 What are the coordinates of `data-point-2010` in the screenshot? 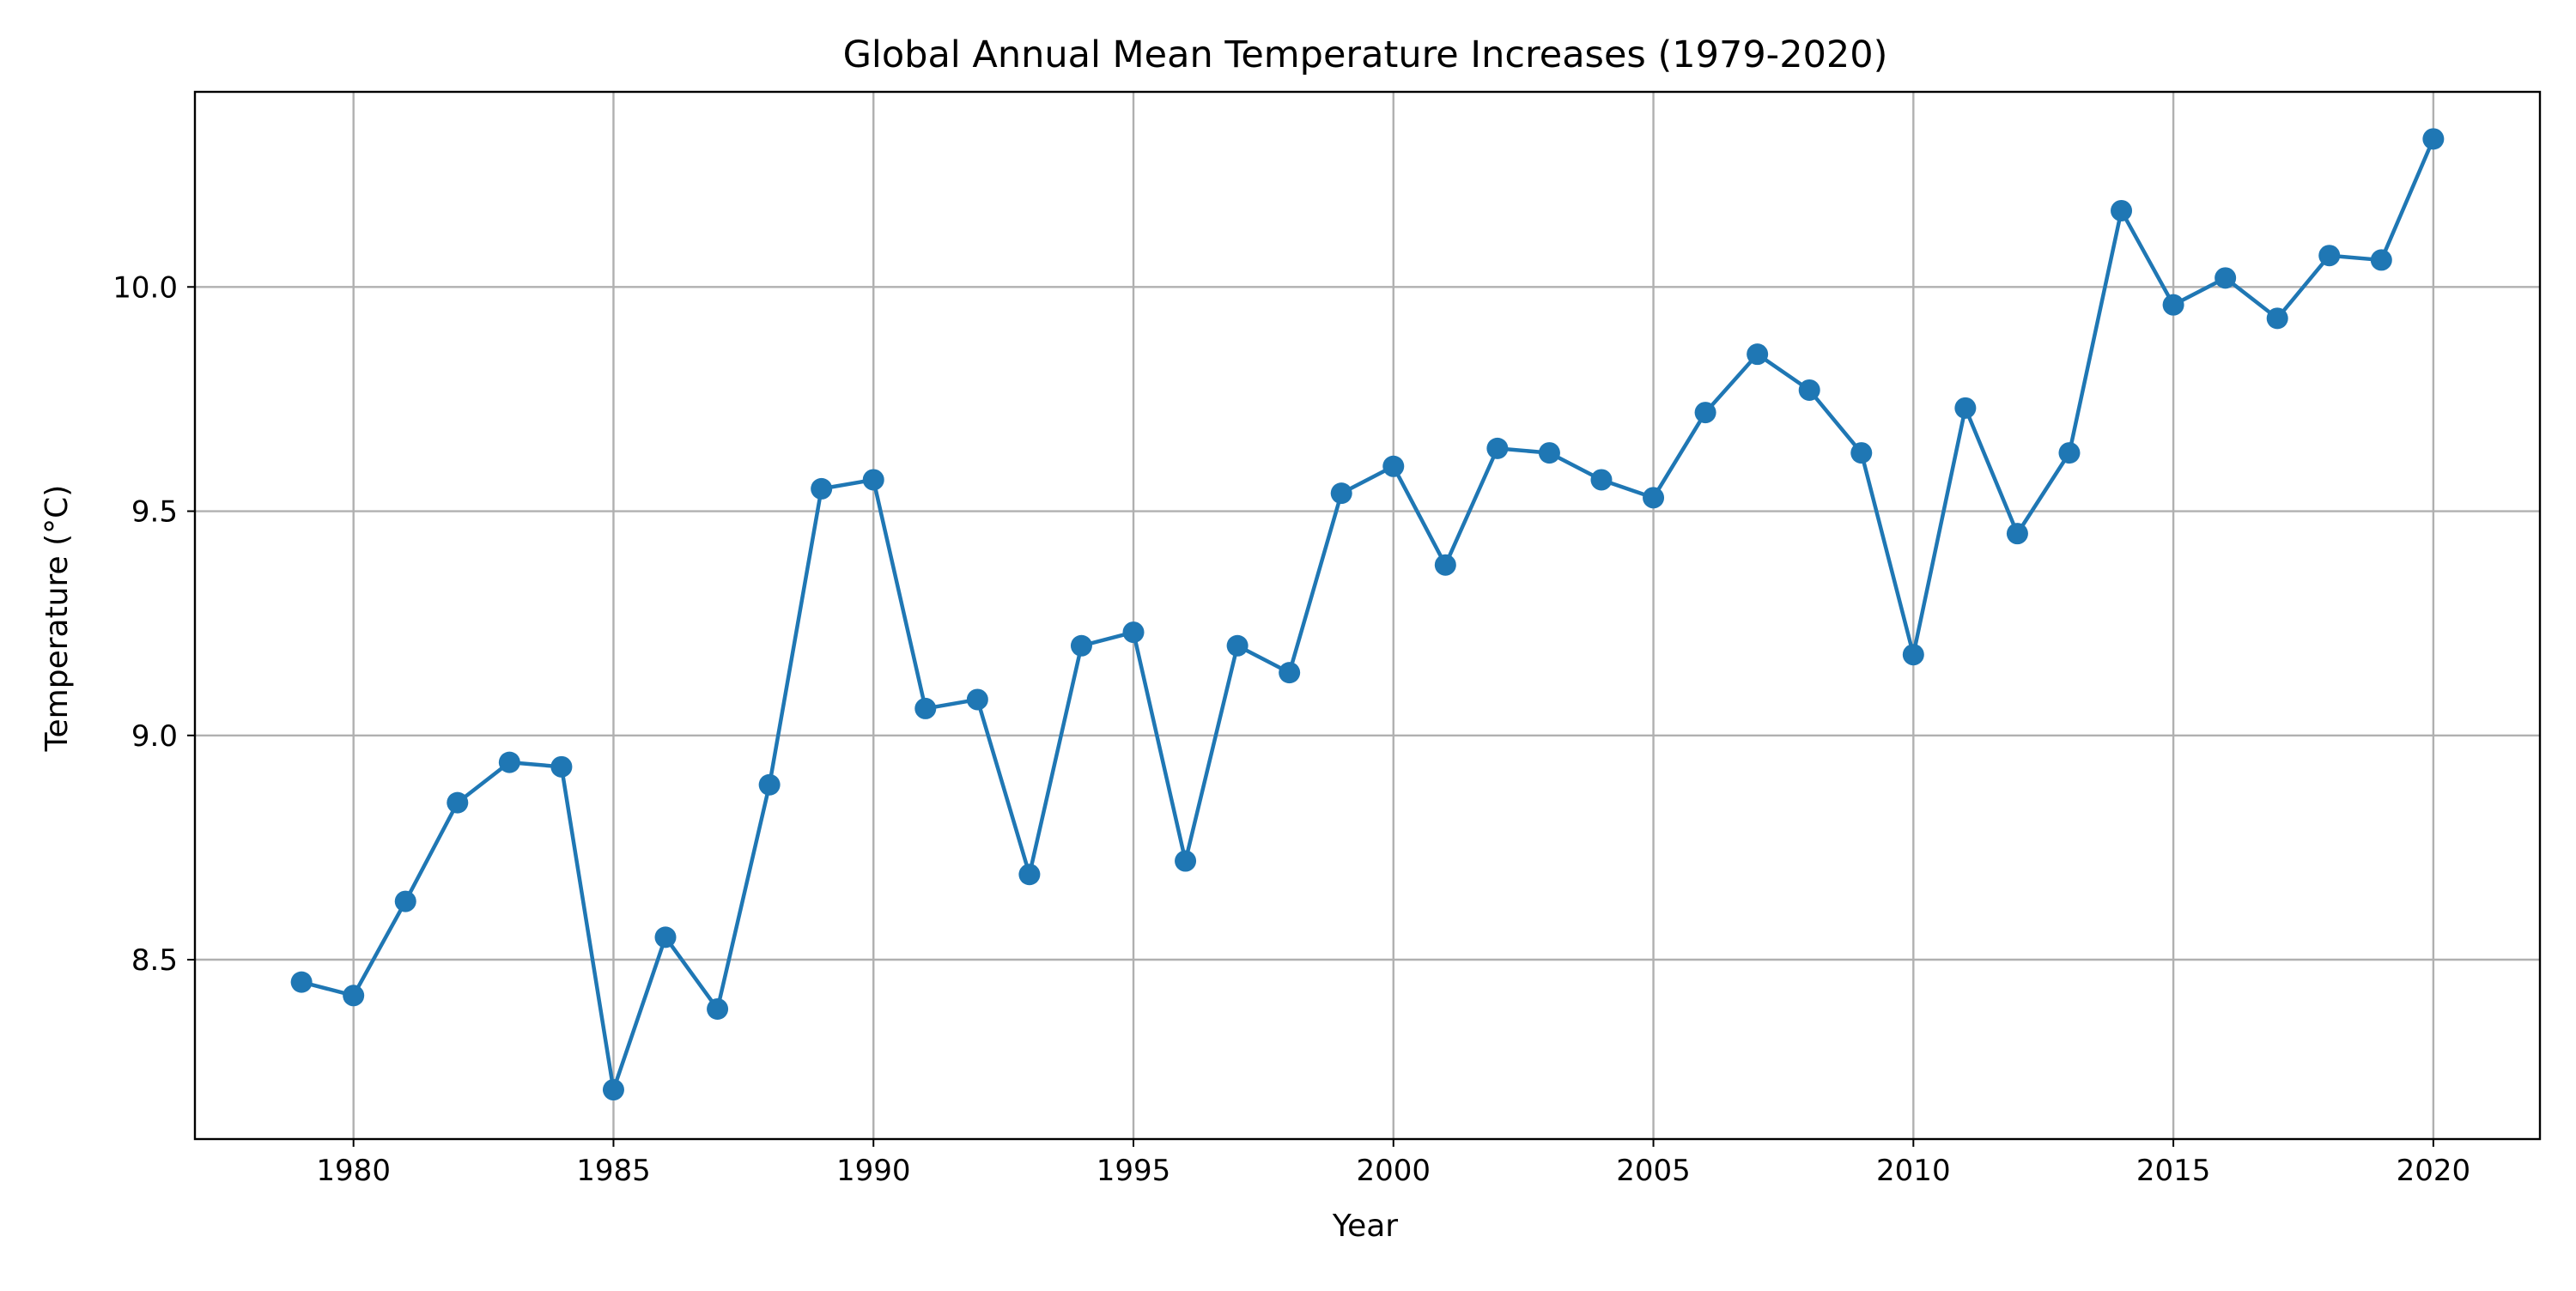 It's located at (1913, 655).